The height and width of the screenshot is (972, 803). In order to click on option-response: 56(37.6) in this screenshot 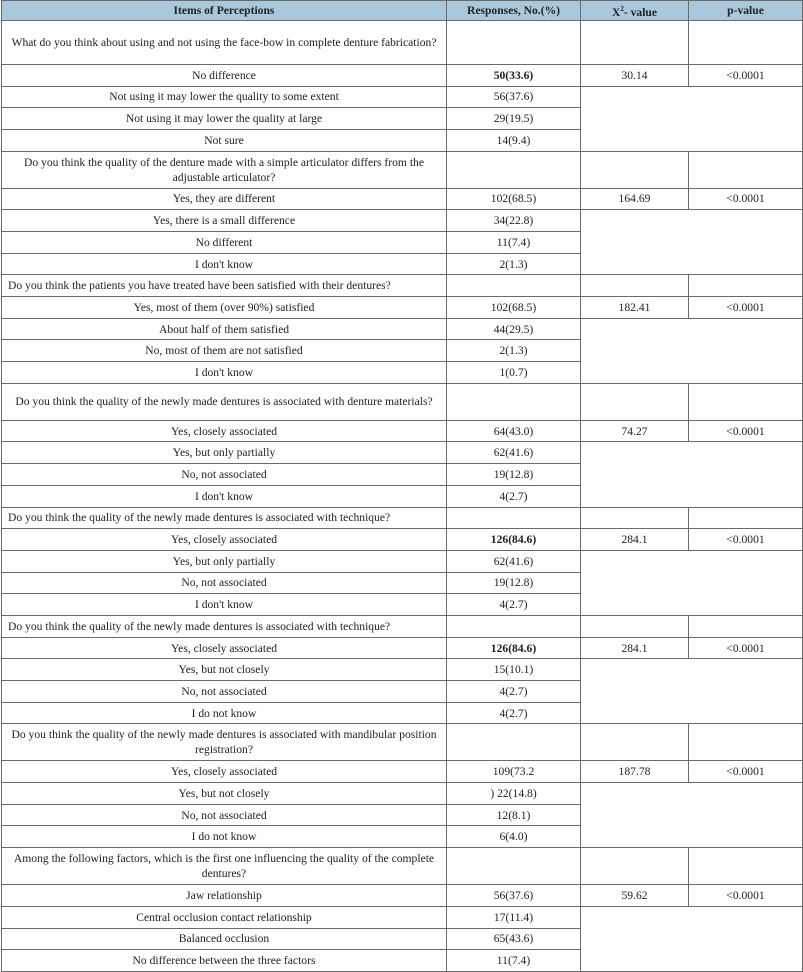, I will do `click(513, 97)`.